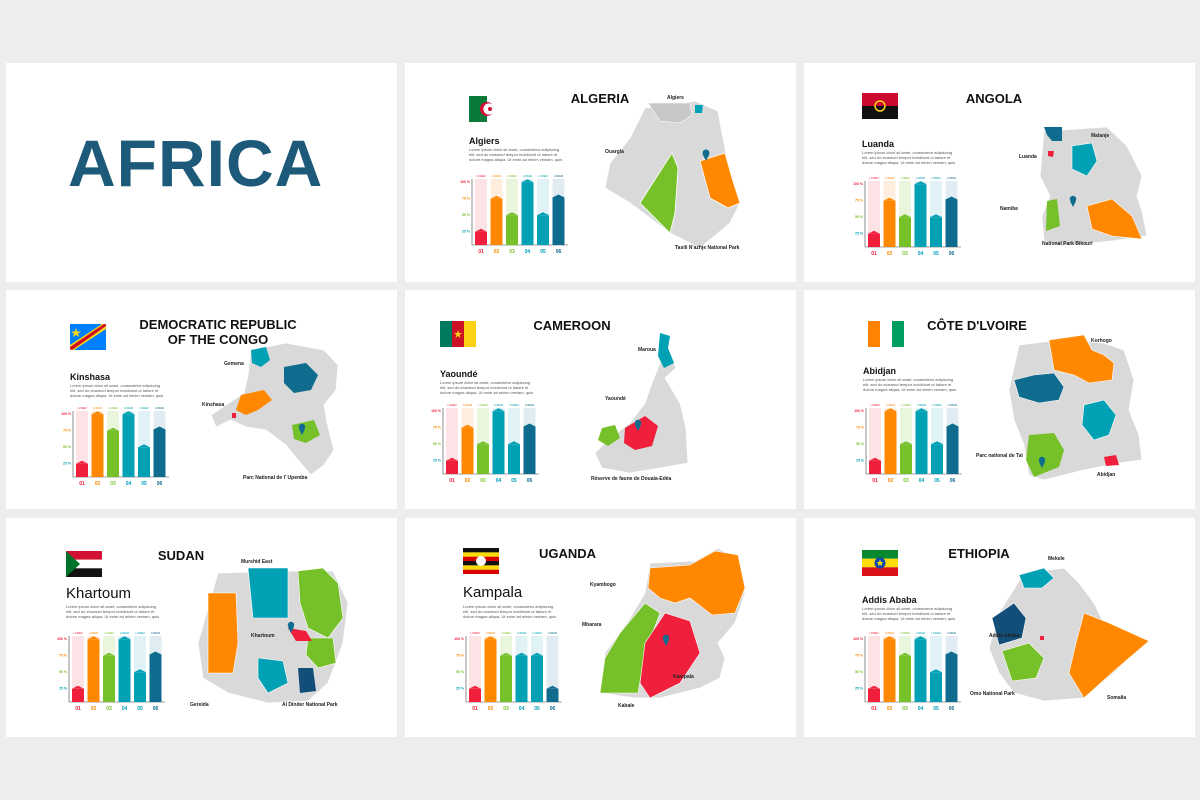 The image size is (1200, 800). Describe the element at coordinates (1106, 475) in the screenshot. I see `map-label: Abidjan` at that location.